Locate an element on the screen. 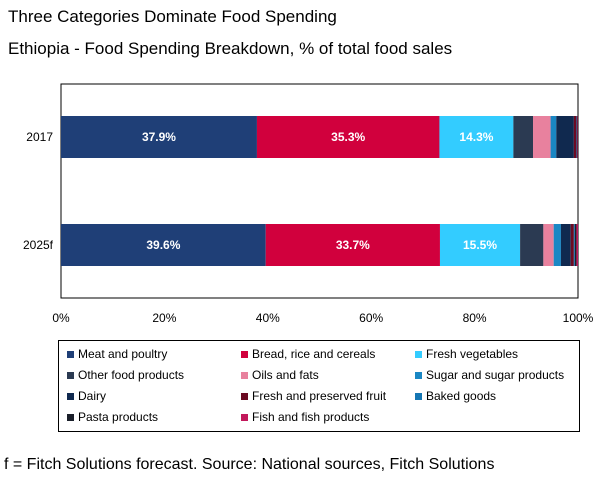  x-tick-label: 40% is located at coordinates (268, 318).